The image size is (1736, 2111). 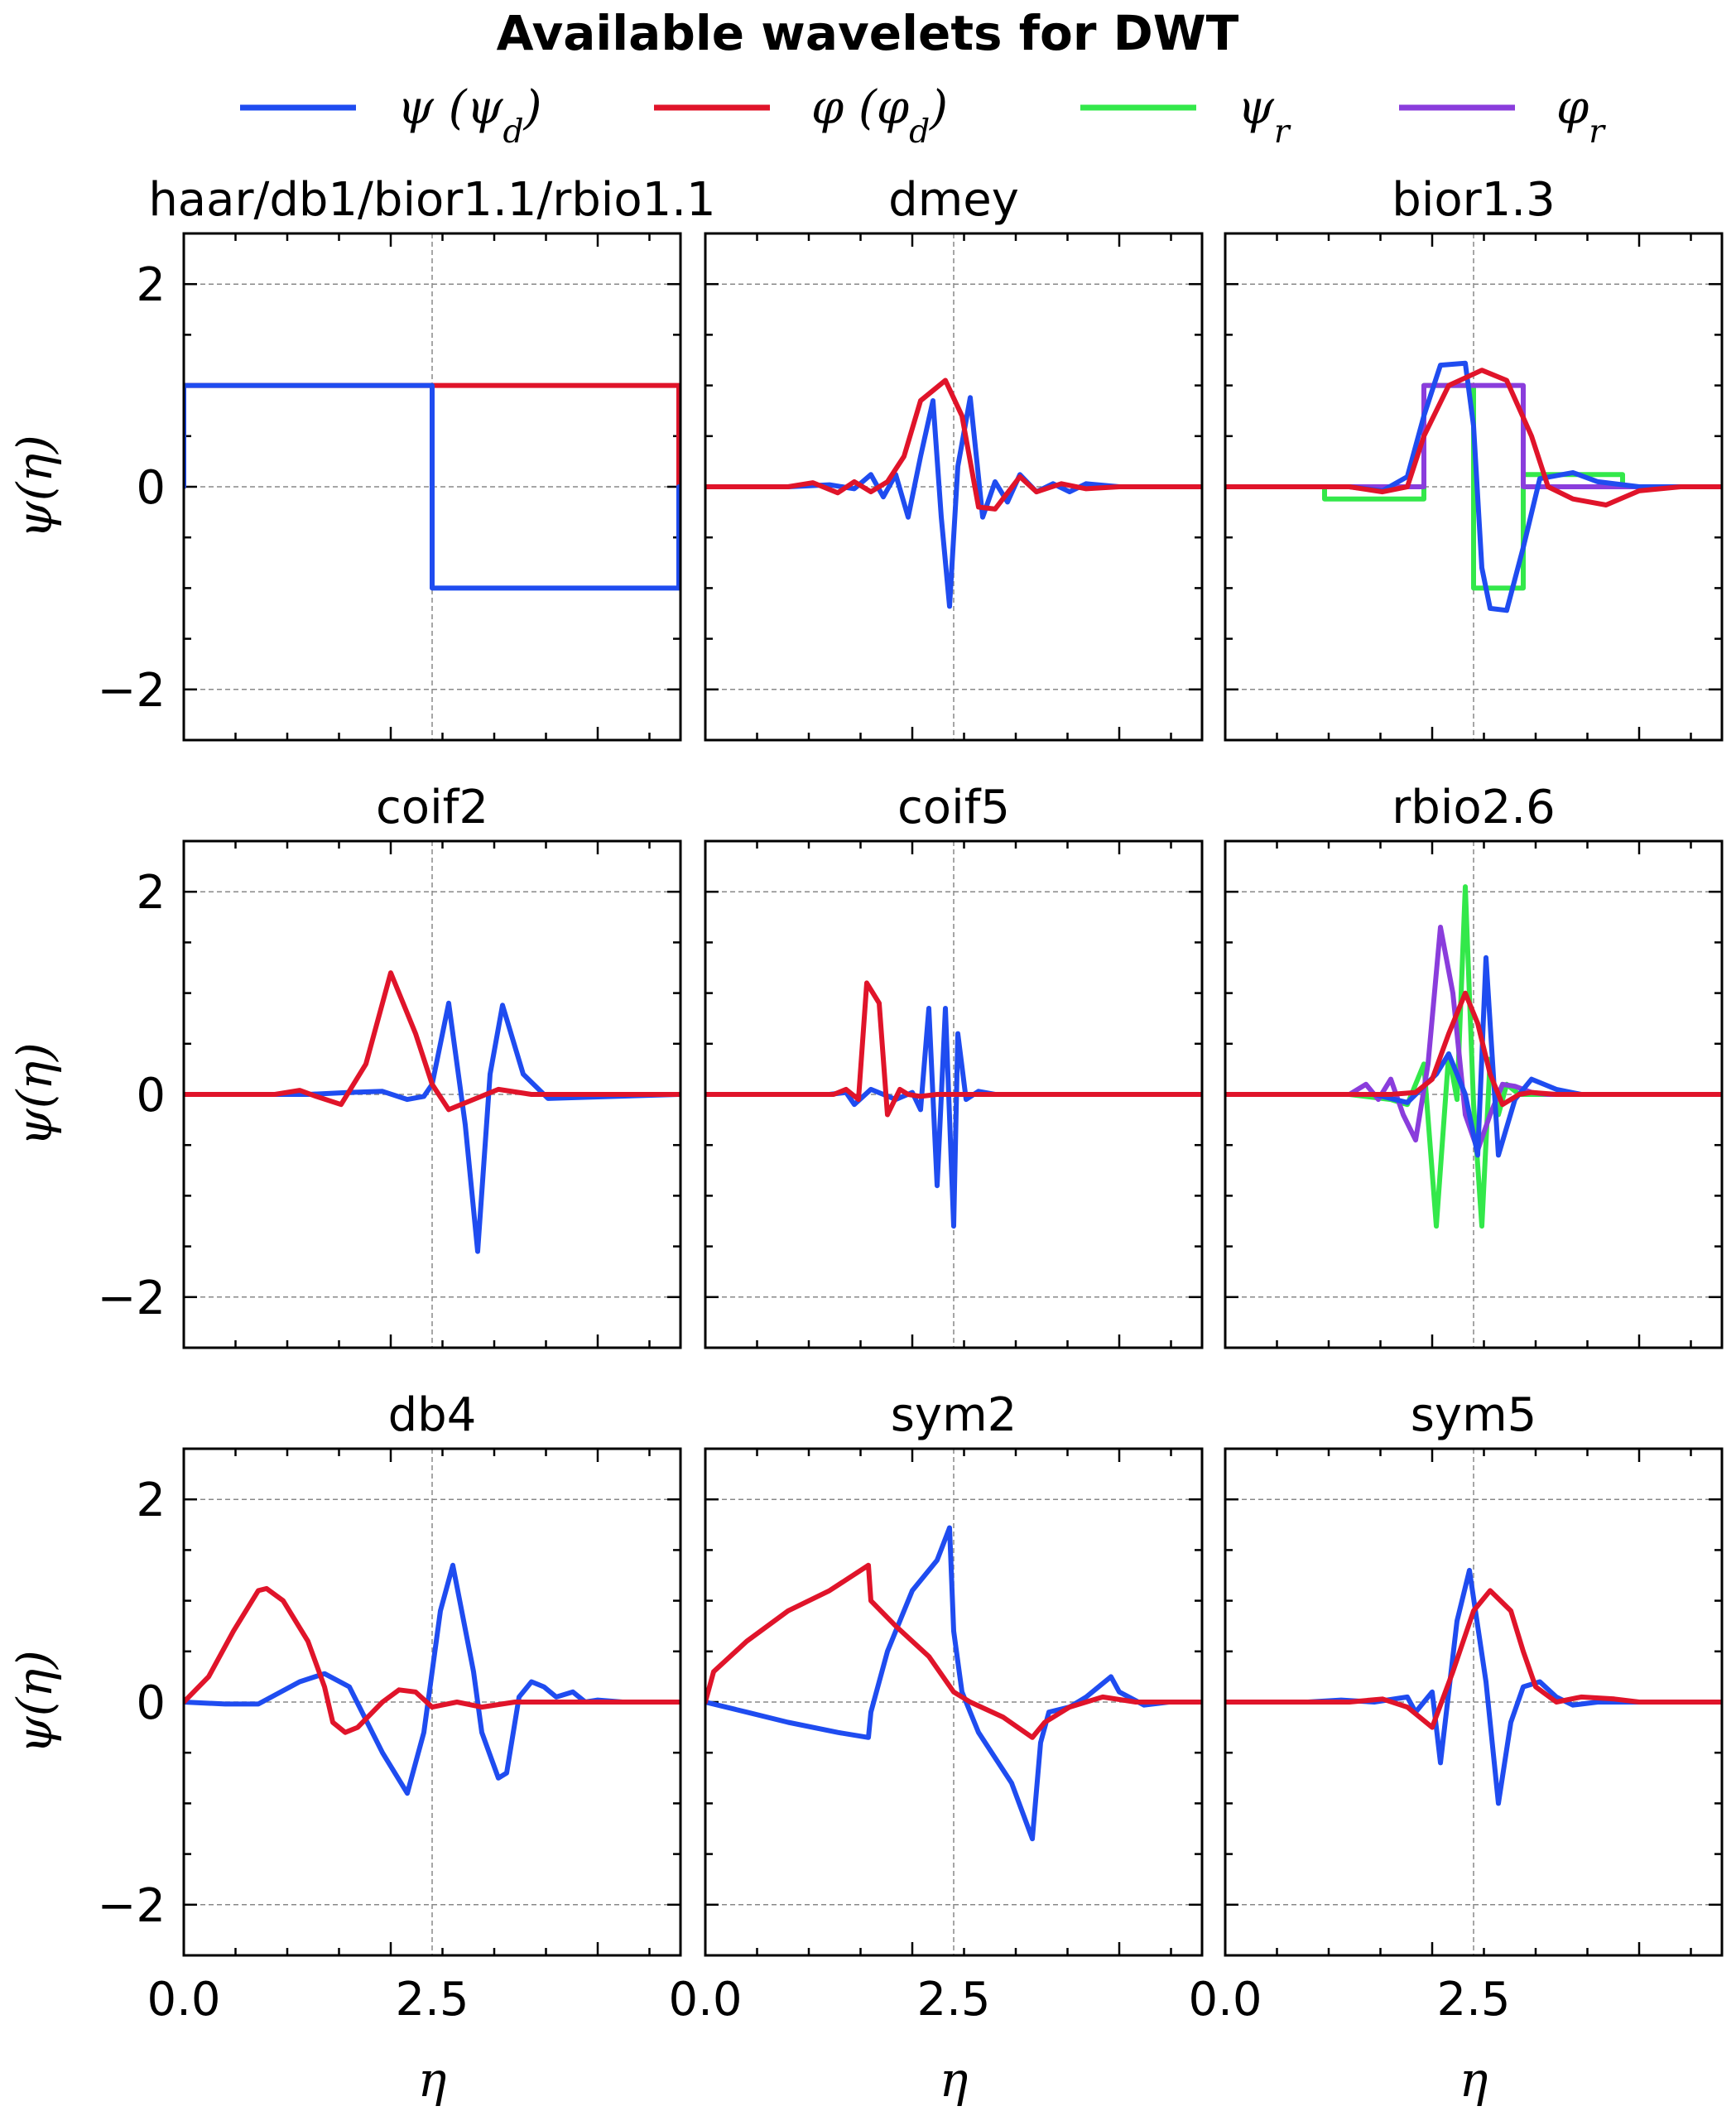 I want to click on panel-sym2: sym2 0.0 2.5 η, so click(x=936, y=1748).